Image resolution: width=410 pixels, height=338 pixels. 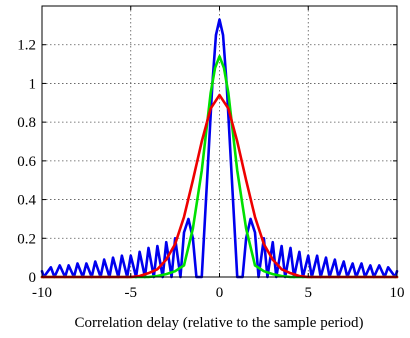 What do you see at coordinates (220, 293) in the screenshot?
I see `x-tick-label: 0` at bounding box center [220, 293].